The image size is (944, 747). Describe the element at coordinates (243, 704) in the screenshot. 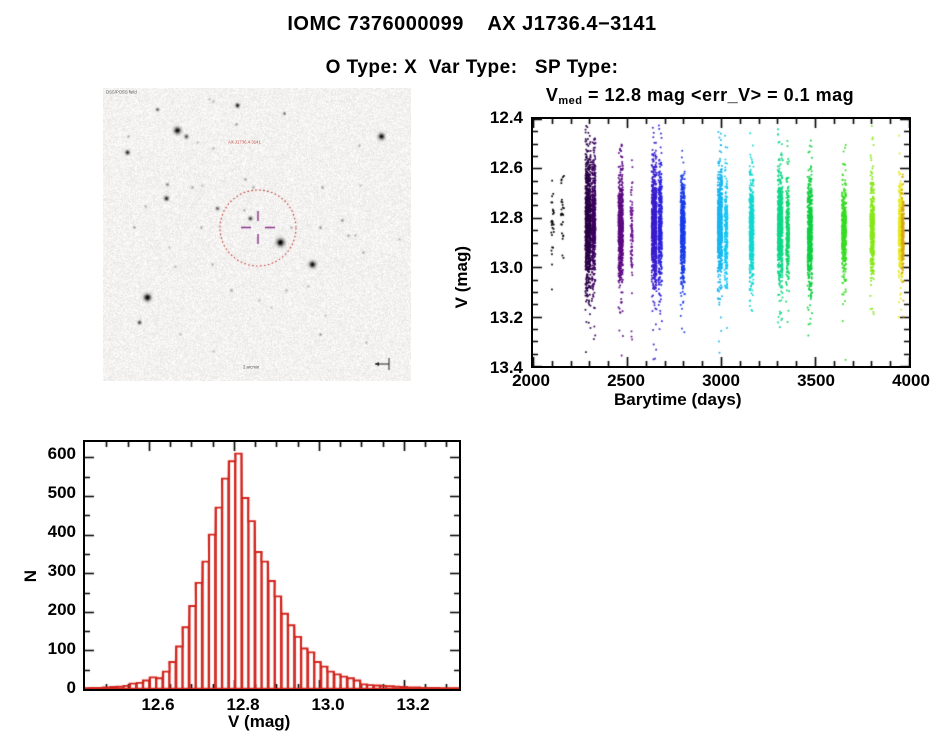

I see `hi-xtick-1: 12.8` at that location.